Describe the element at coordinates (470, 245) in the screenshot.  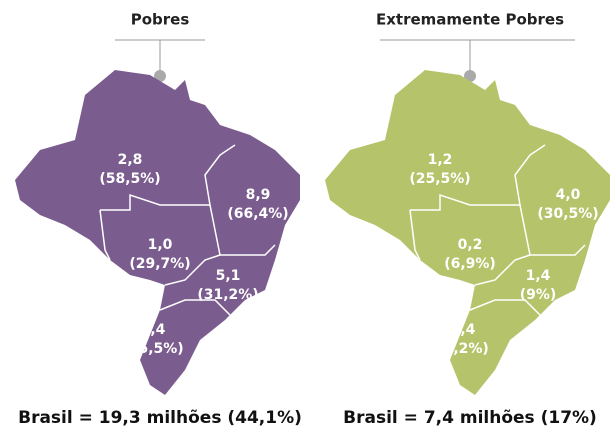
I see `region-value: 0,2` at that location.